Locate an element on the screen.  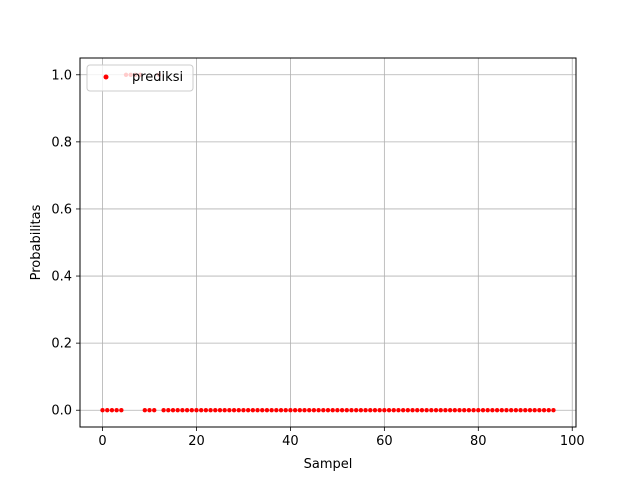
y-tick-label: 0.2 is located at coordinates (61, 344).